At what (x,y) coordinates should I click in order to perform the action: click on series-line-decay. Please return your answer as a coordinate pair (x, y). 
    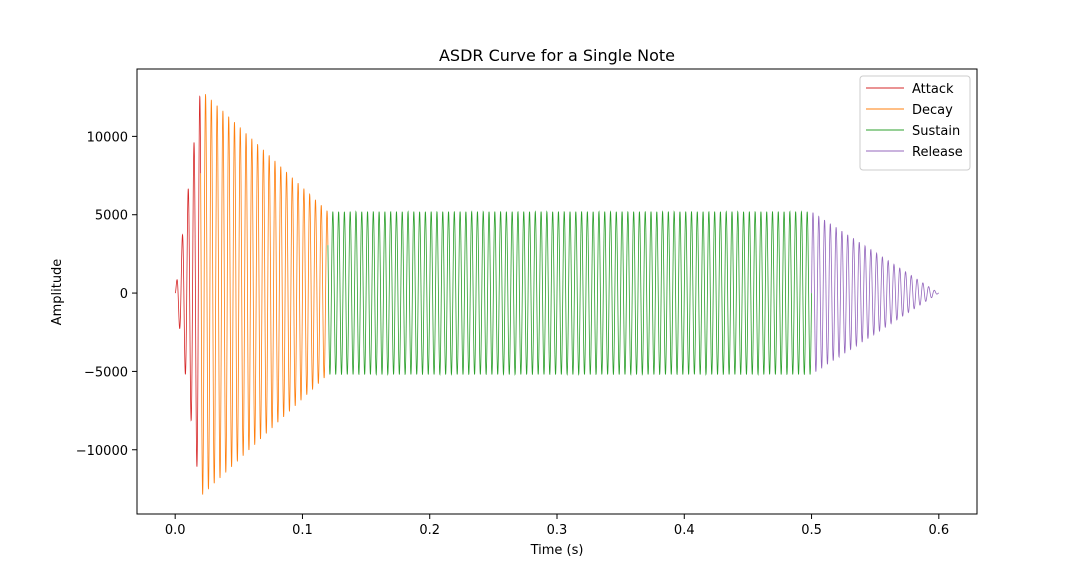
    Looking at the image, I should click on (264, 294).